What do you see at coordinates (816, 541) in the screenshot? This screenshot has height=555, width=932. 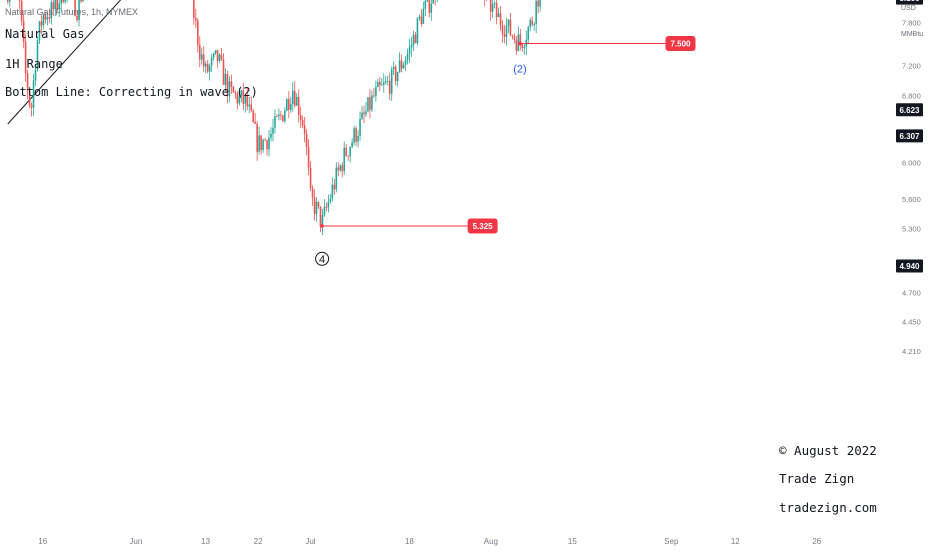 I see `x-tick-label: 26` at bounding box center [816, 541].